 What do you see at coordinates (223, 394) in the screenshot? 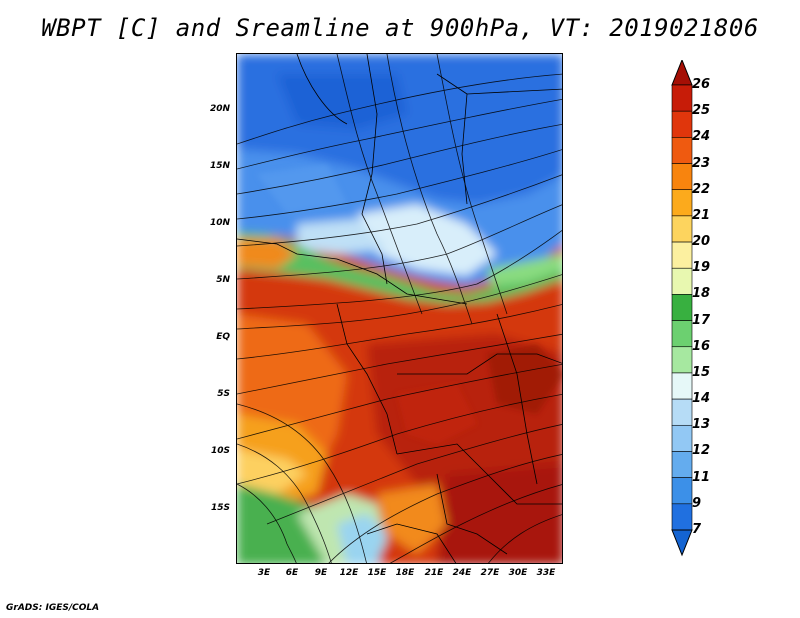
I see `lat-label-5s: 5S` at bounding box center [223, 394].